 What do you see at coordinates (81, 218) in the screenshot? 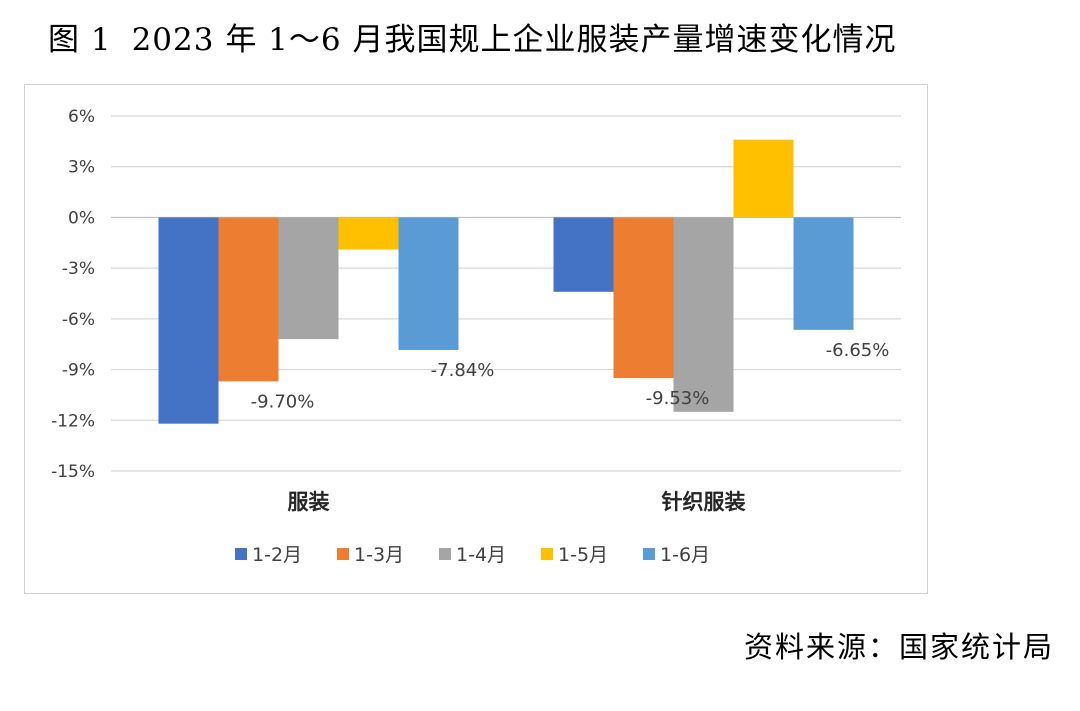
I see `y-tick-label: 0%` at bounding box center [81, 218].